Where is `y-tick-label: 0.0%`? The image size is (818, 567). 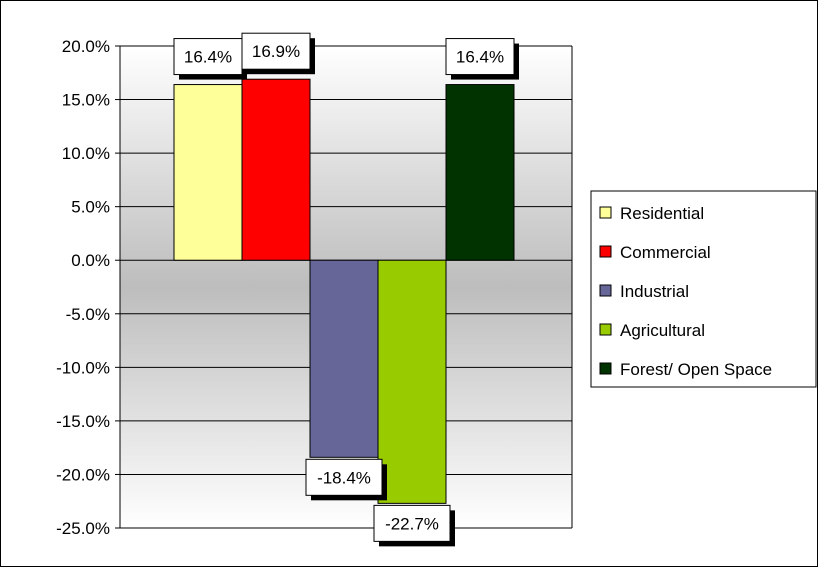 y-tick-label: 0.0% is located at coordinates (90, 260).